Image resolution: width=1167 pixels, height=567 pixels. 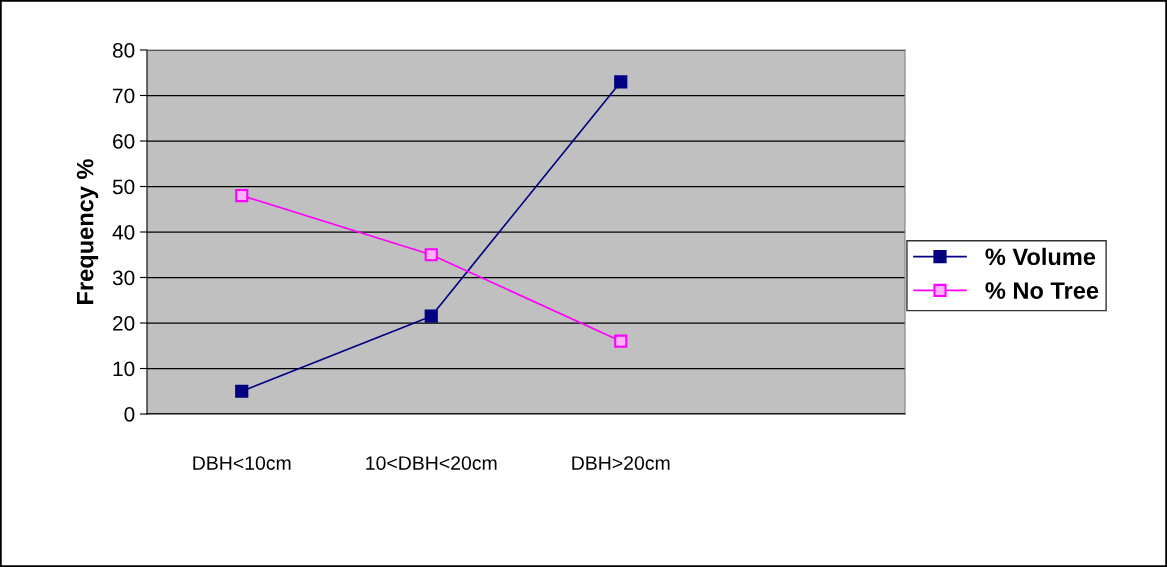 I want to click on y-axis-title: Frequency %, so click(x=87, y=231).